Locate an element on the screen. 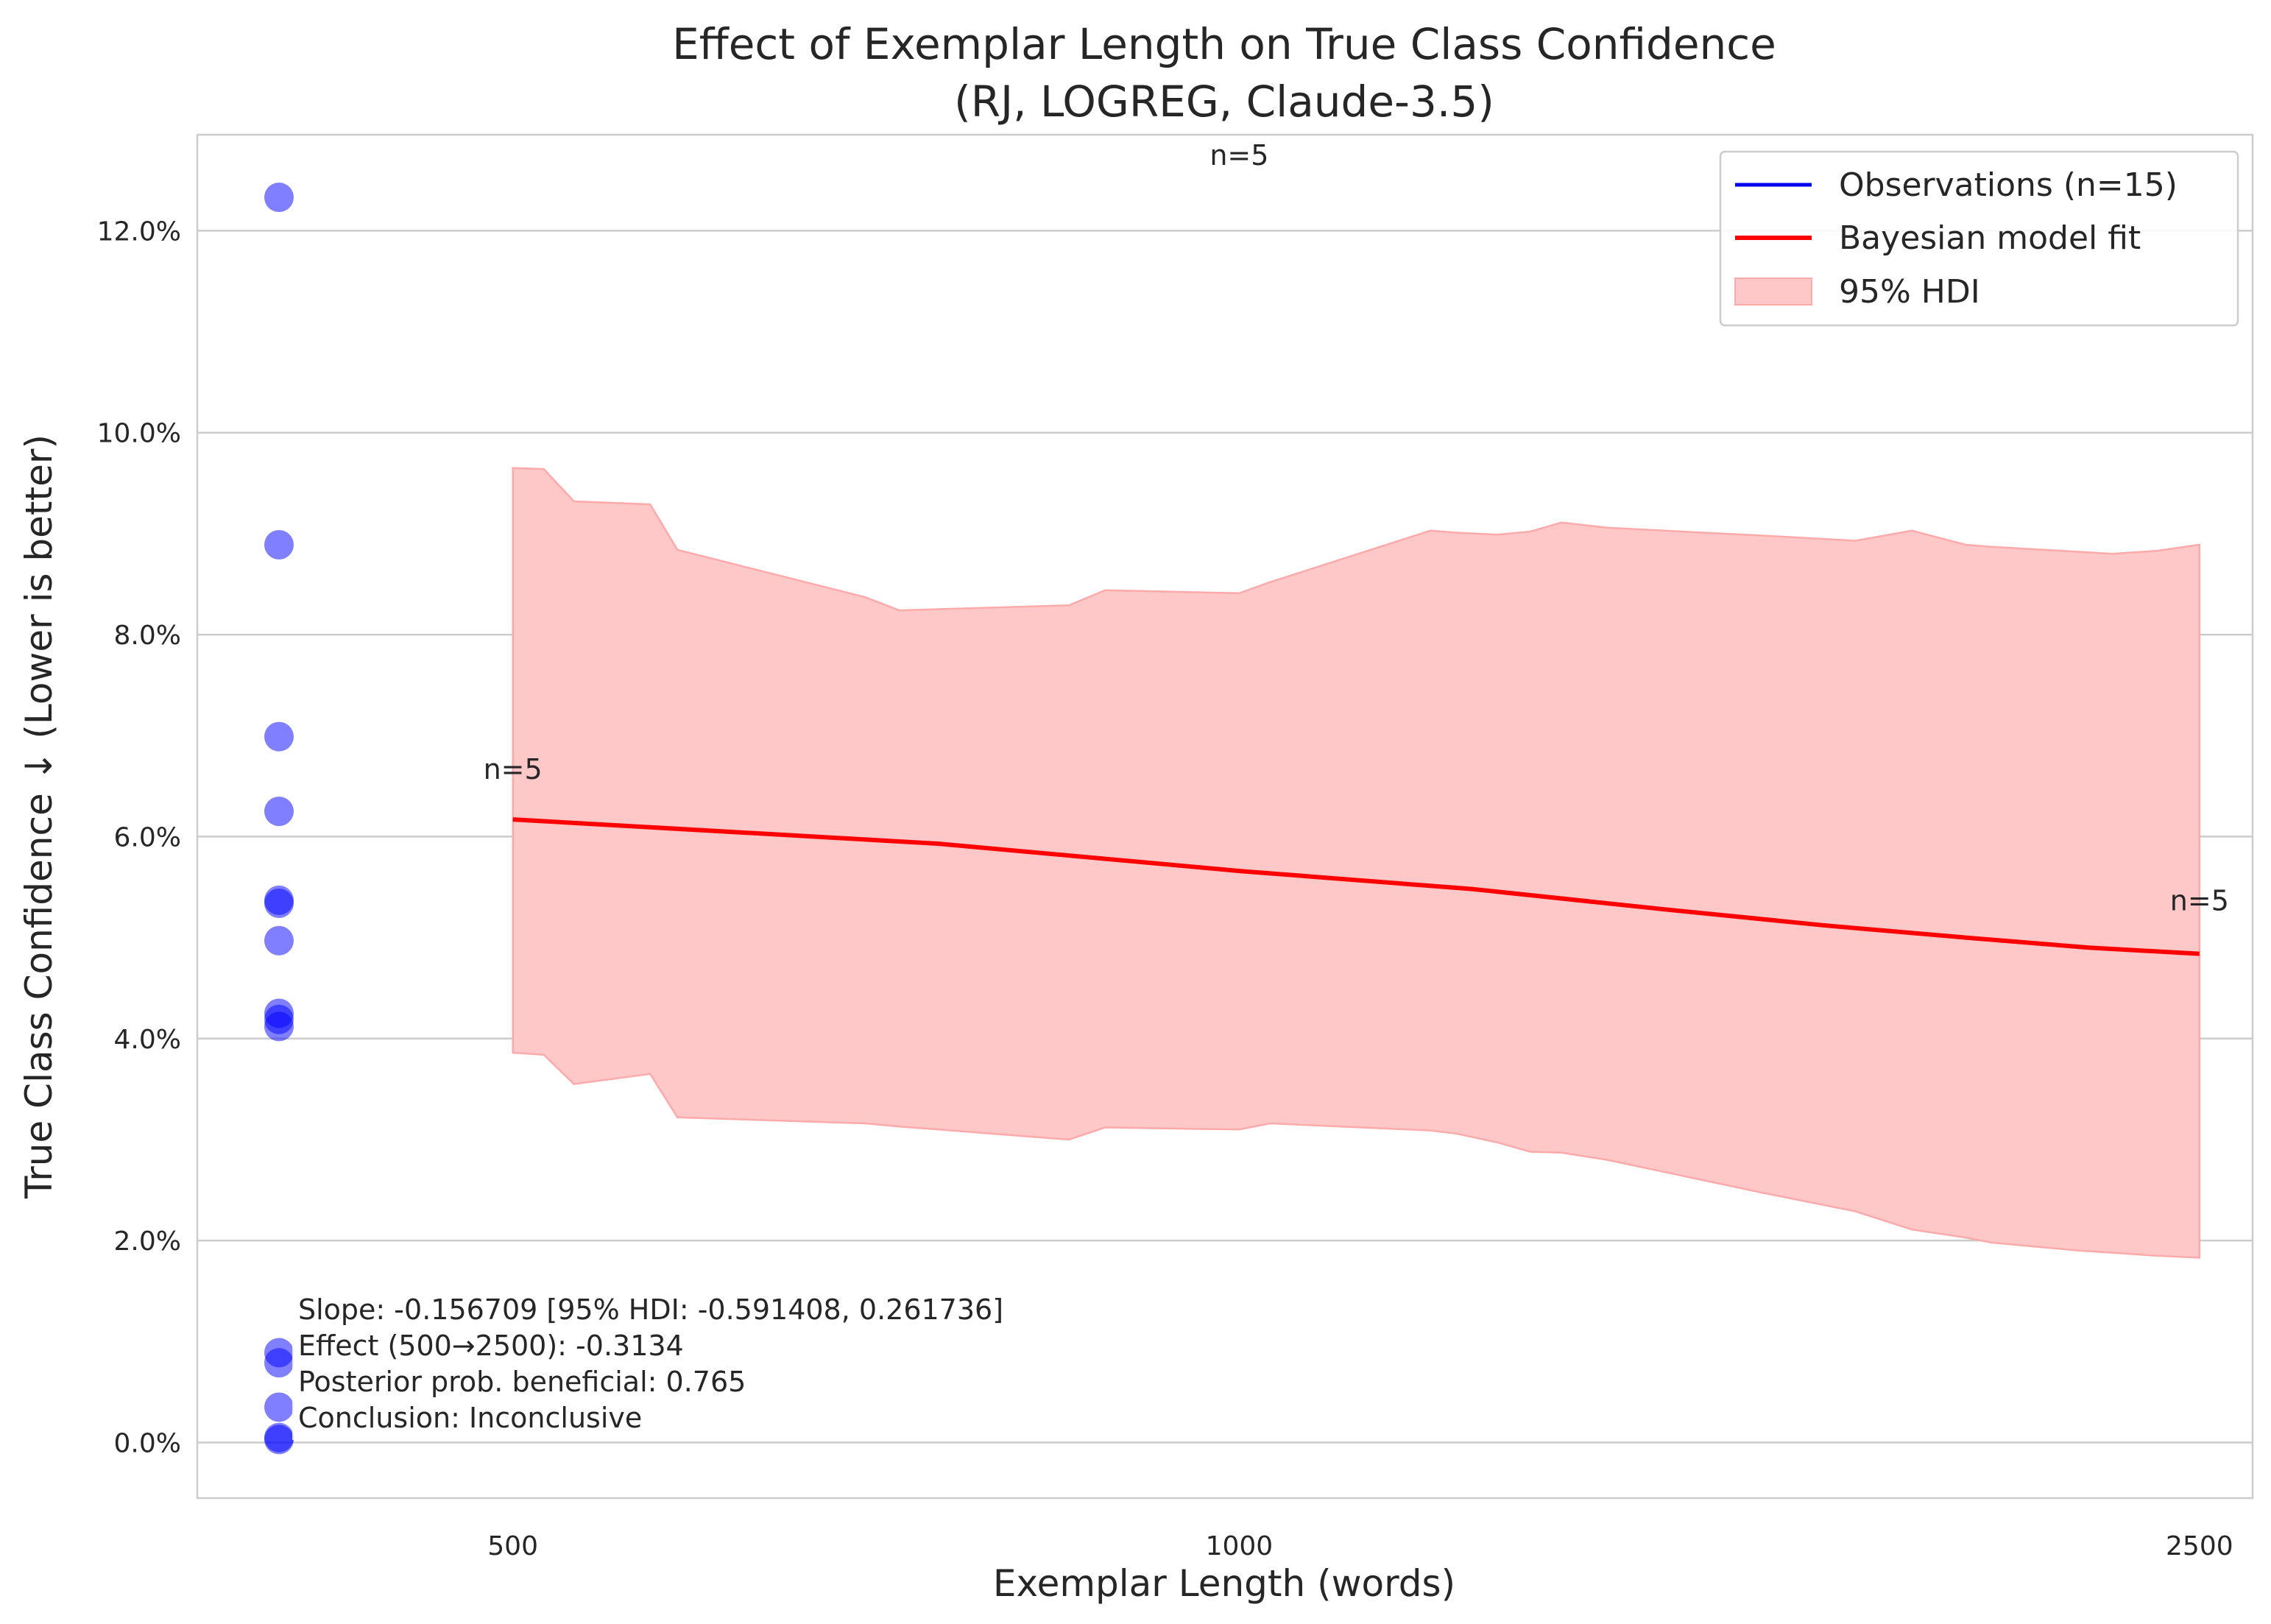 This screenshot has height=1624, width=2271. model-fit-line is located at coordinates (1356, 887).